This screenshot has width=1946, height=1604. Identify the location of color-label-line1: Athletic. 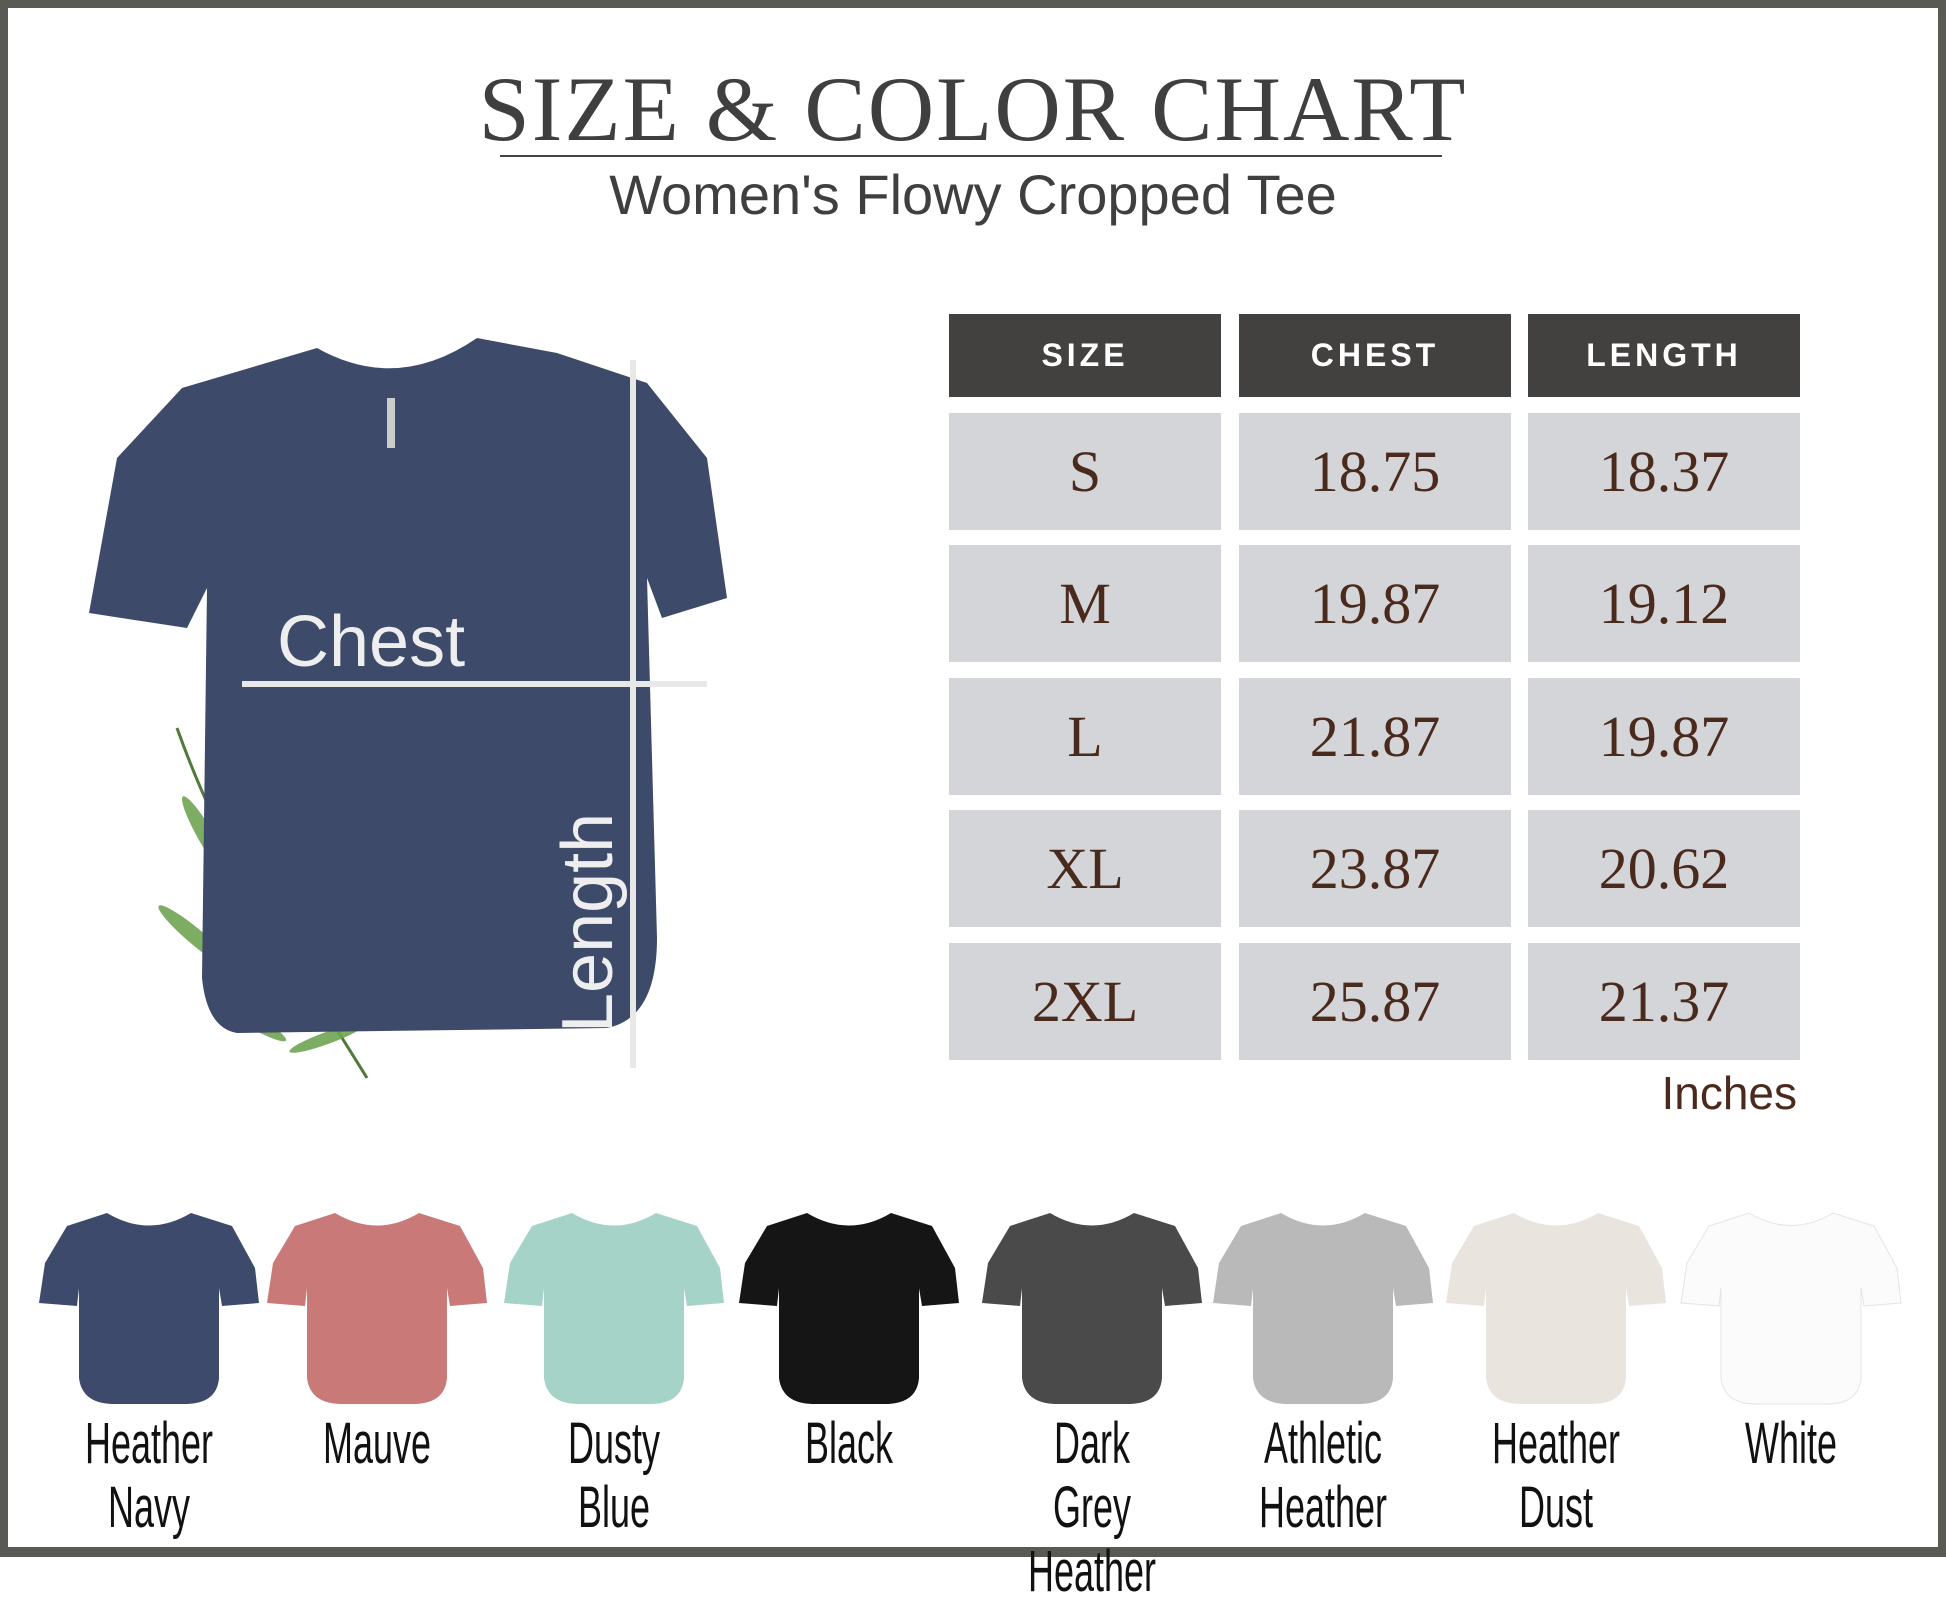
(1323, 1443).